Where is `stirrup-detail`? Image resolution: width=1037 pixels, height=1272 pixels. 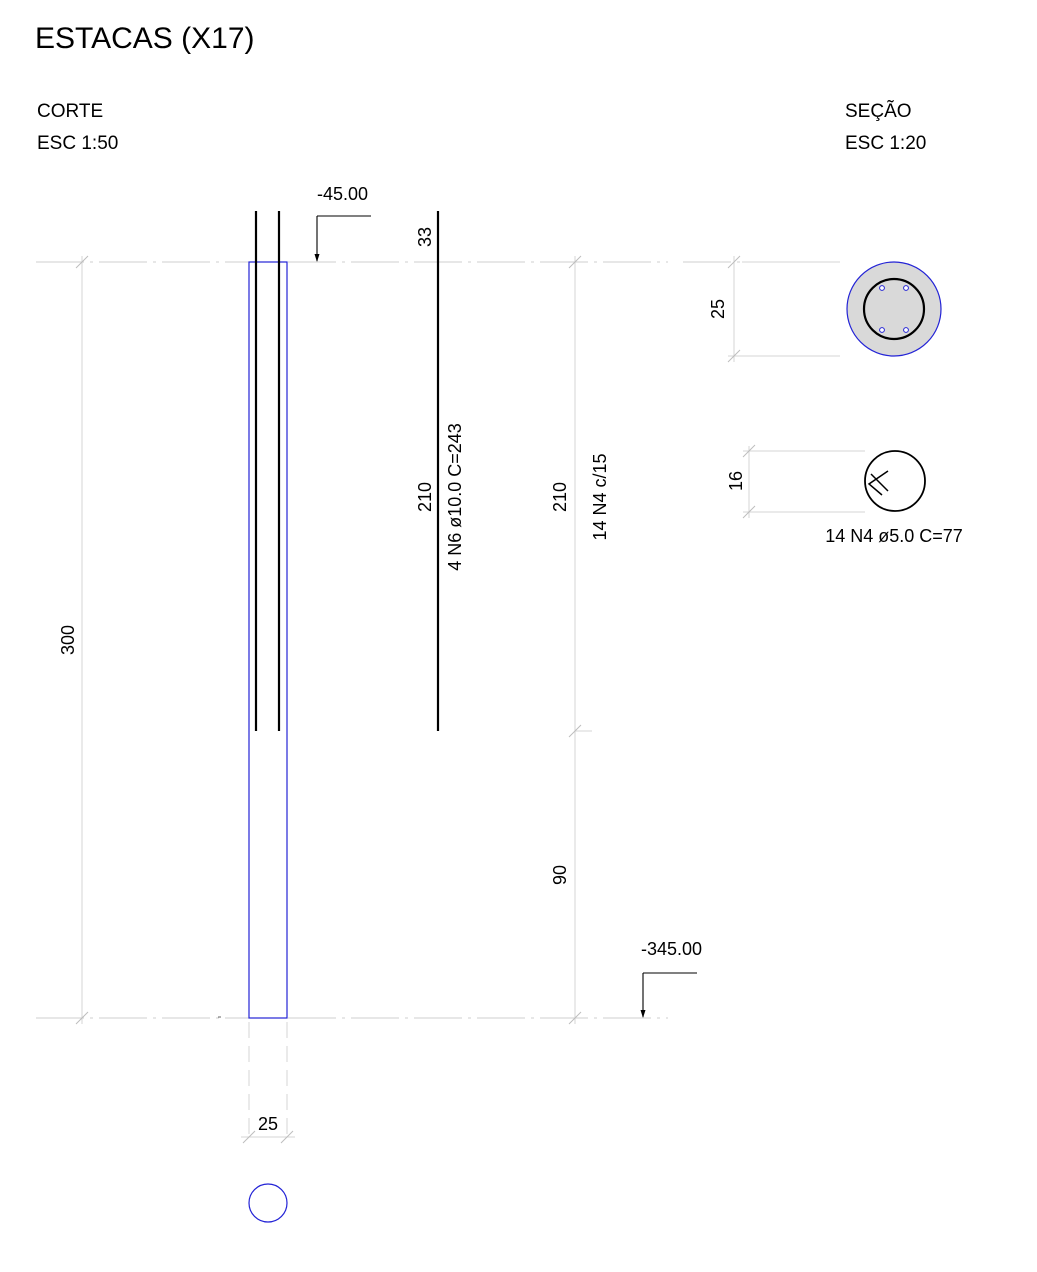
stirrup-detail is located at coordinates (895, 481).